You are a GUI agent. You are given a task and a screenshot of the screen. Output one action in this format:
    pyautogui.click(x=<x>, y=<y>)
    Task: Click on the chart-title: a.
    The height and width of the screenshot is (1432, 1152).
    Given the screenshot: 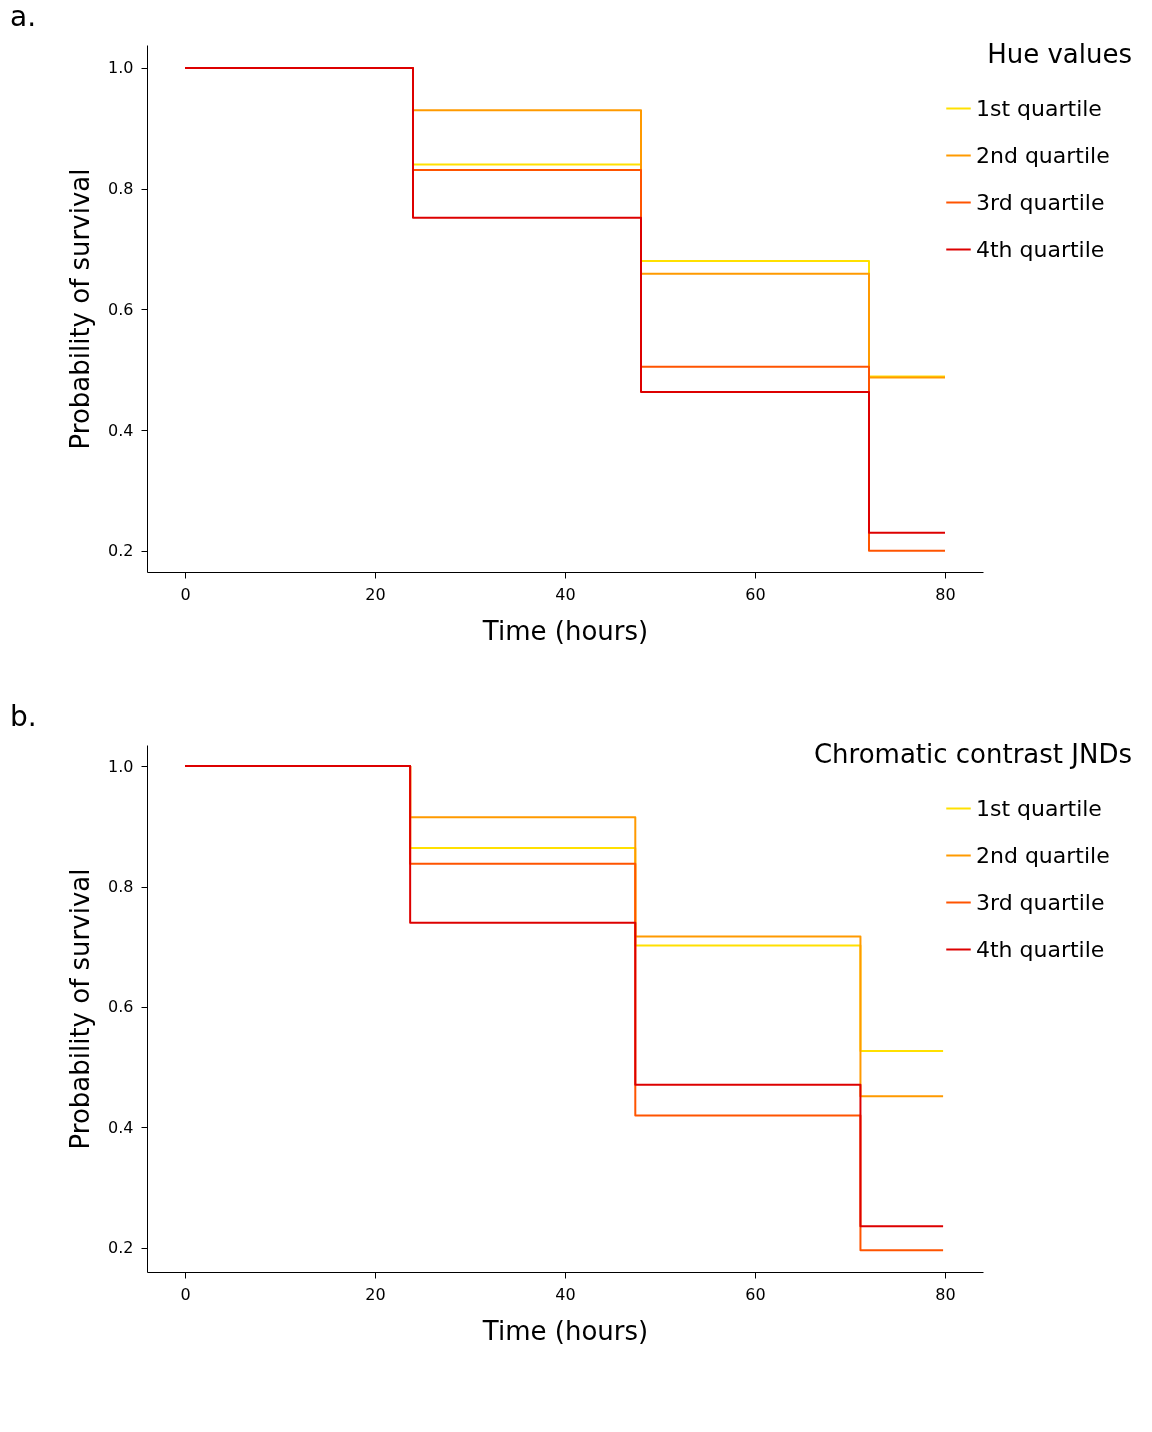 What is the action you would take?
    pyautogui.click(x=23, y=16)
    